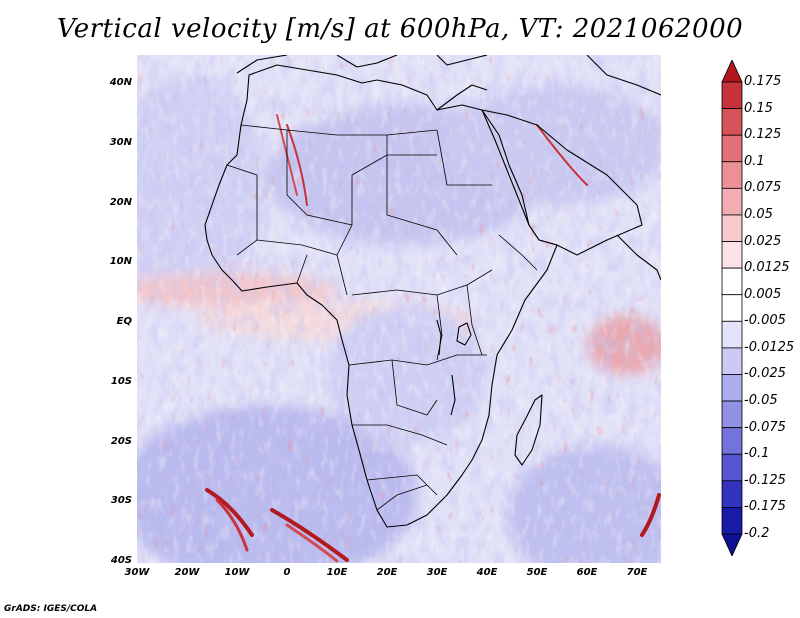  Describe the element at coordinates (287, 572) in the screenshot. I see `lon-label-0: 0` at that location.